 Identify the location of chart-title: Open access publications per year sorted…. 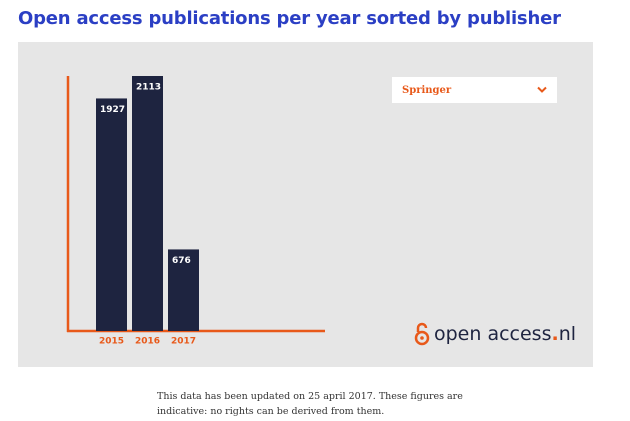
(289, 18).